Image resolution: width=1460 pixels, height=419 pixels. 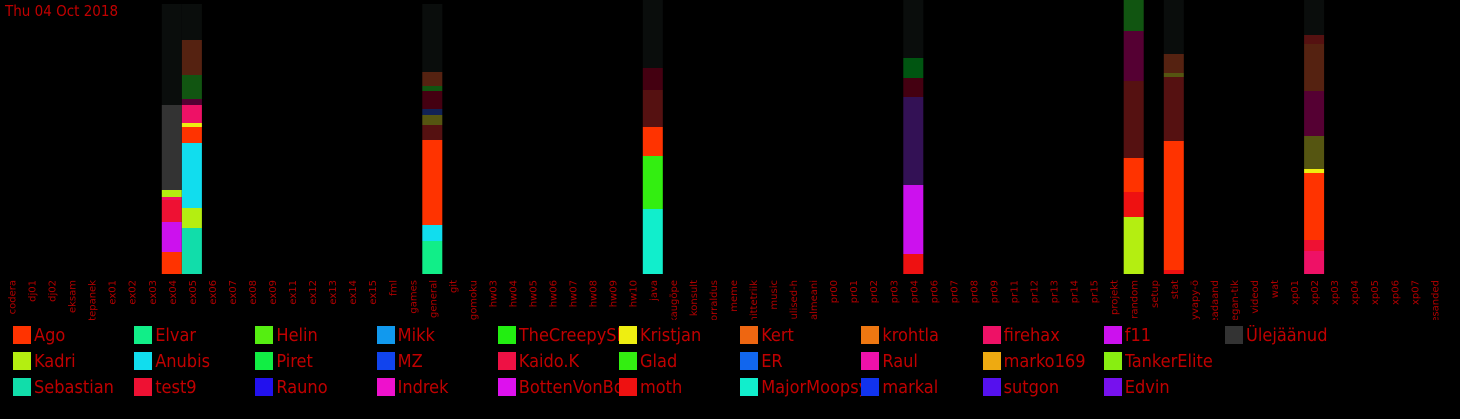 I want to click on bar-segment-f11, so click(x=171, y=237).